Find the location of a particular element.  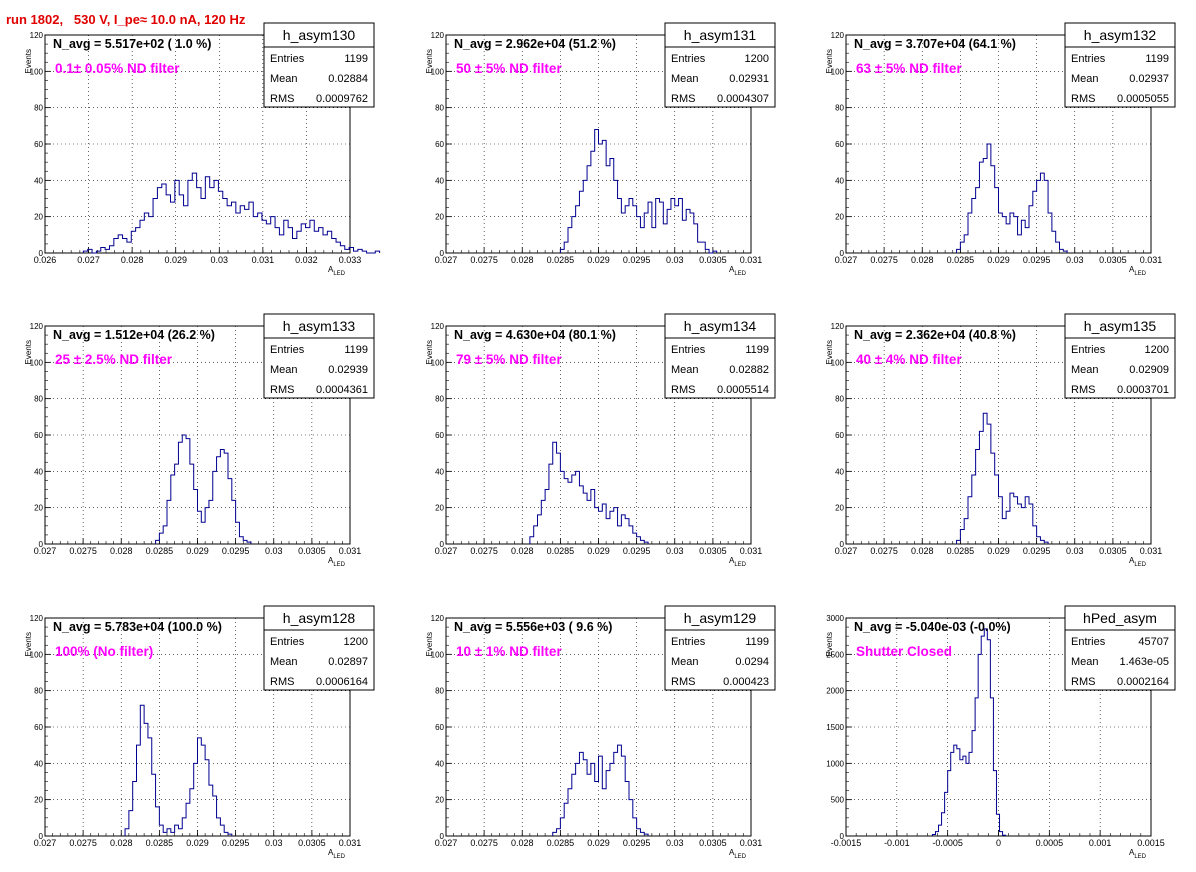

navg-label: N_avg = 2.362e+04 (40.8 %) is located at coordinates (935, 335).